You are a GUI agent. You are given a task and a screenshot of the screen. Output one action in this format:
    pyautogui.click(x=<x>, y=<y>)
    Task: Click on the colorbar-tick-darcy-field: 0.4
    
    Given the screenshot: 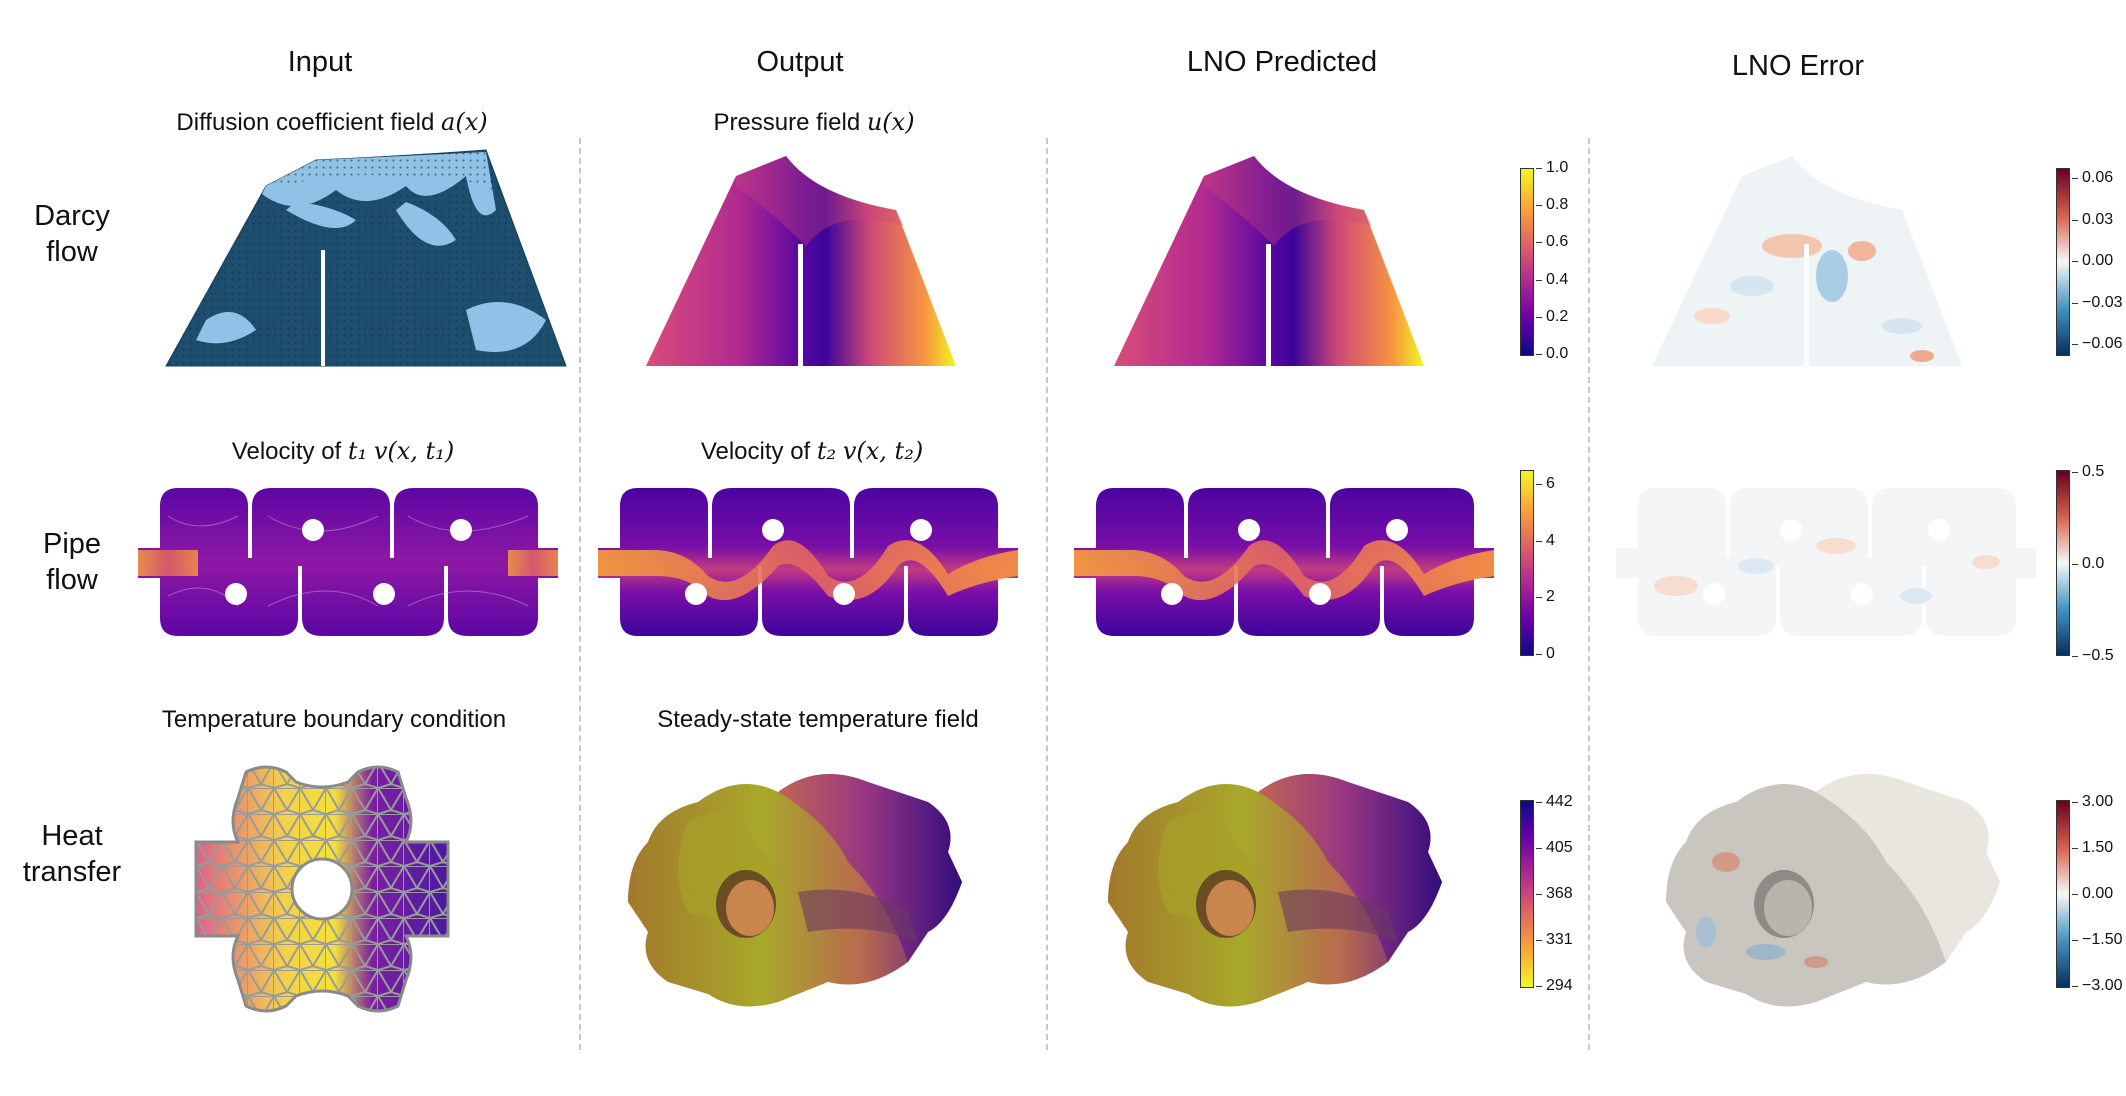 What is the action you would take?
    pyautogui.click(x=1552, y=279)
    